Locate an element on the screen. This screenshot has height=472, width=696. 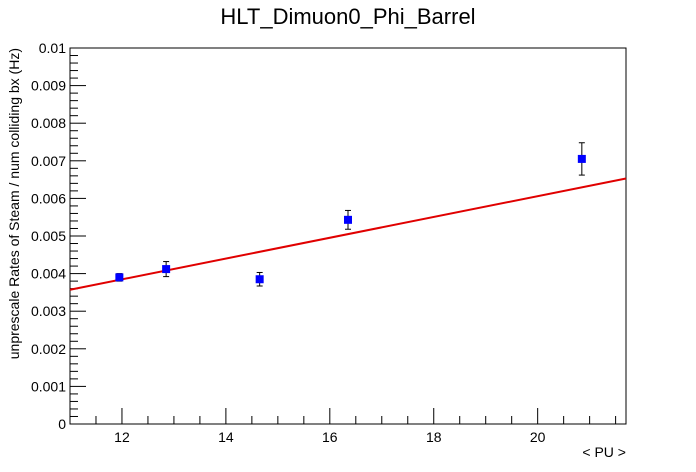
y-tick-label: 0.003 is located at coordinates (48, 311).